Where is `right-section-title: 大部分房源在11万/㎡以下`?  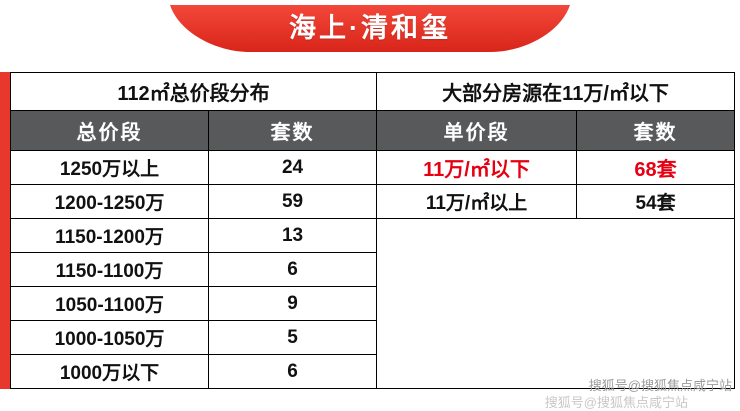
right-section-title: 大部分房源在11万/㎡以下 is located at coordinates (556, 91).